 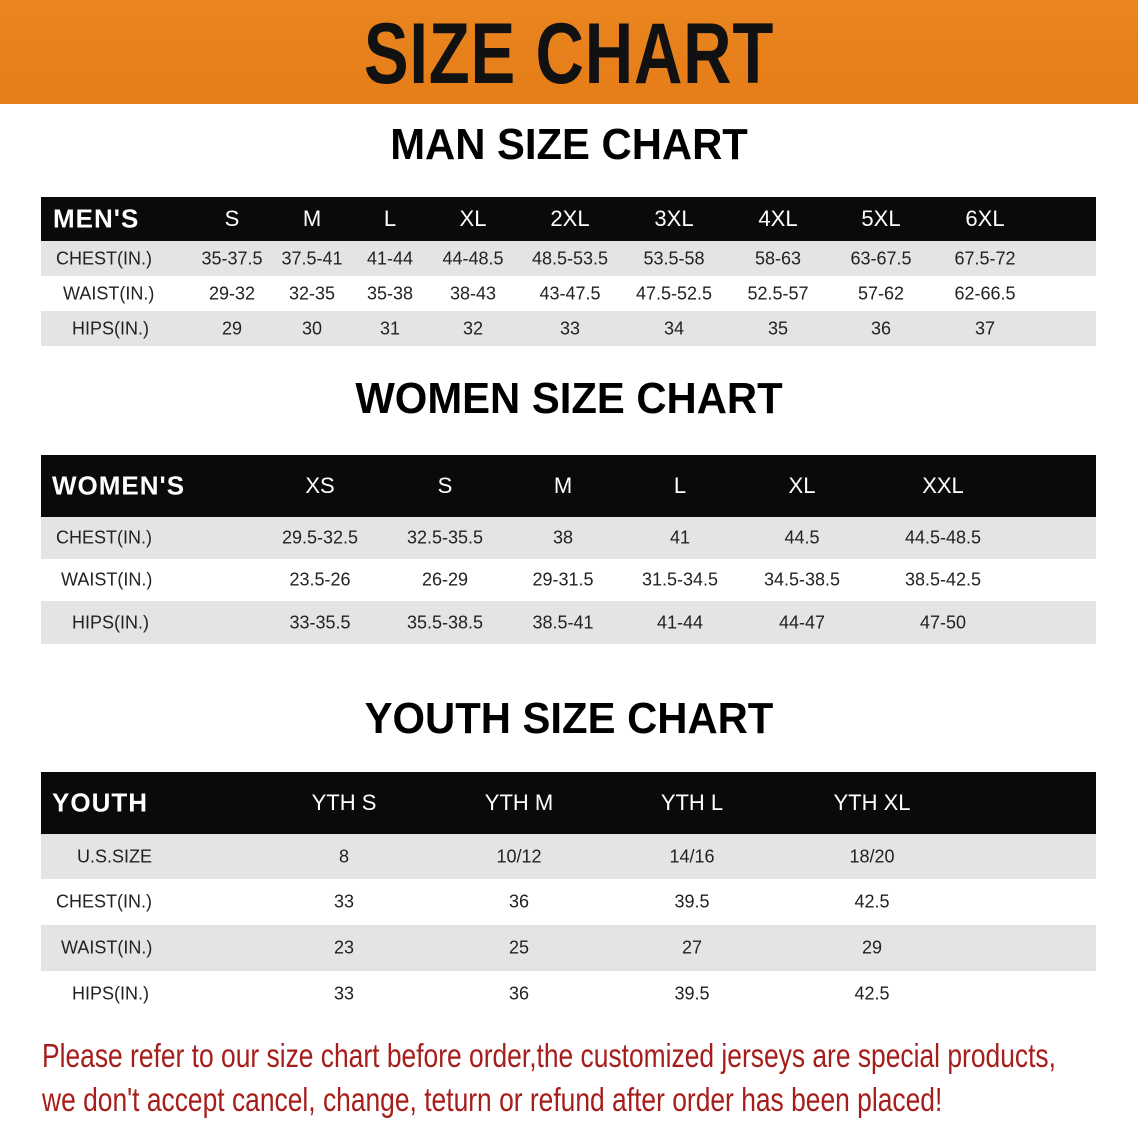 What do you see at coordinates (563, 579) in the screenshot?
I see `measurement-cell: 29-31.5` at bounding box center [563, 579].